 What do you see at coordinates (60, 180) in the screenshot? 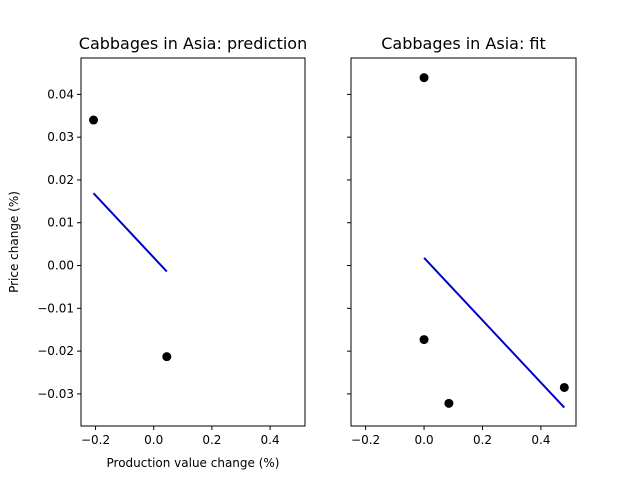
I see `y-tick-label: 0.02` at bounding box center [60, 180].